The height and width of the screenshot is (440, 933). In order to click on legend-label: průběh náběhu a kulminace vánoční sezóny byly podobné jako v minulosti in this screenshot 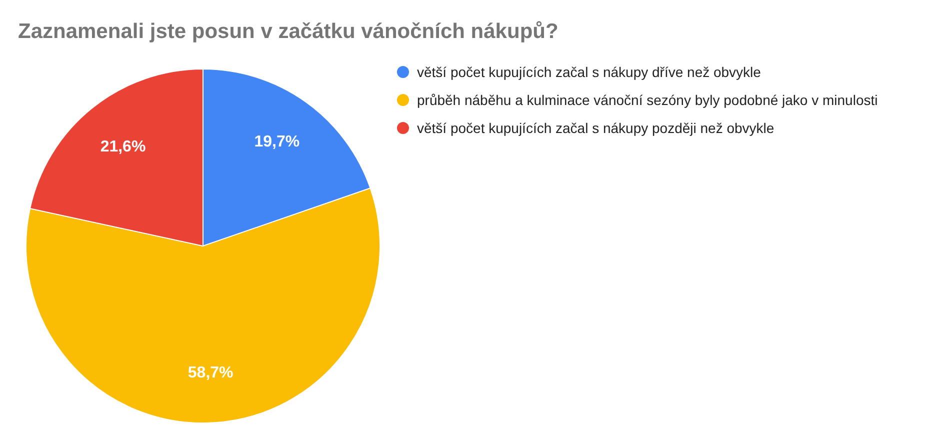, I will do `click(647, 100)`.